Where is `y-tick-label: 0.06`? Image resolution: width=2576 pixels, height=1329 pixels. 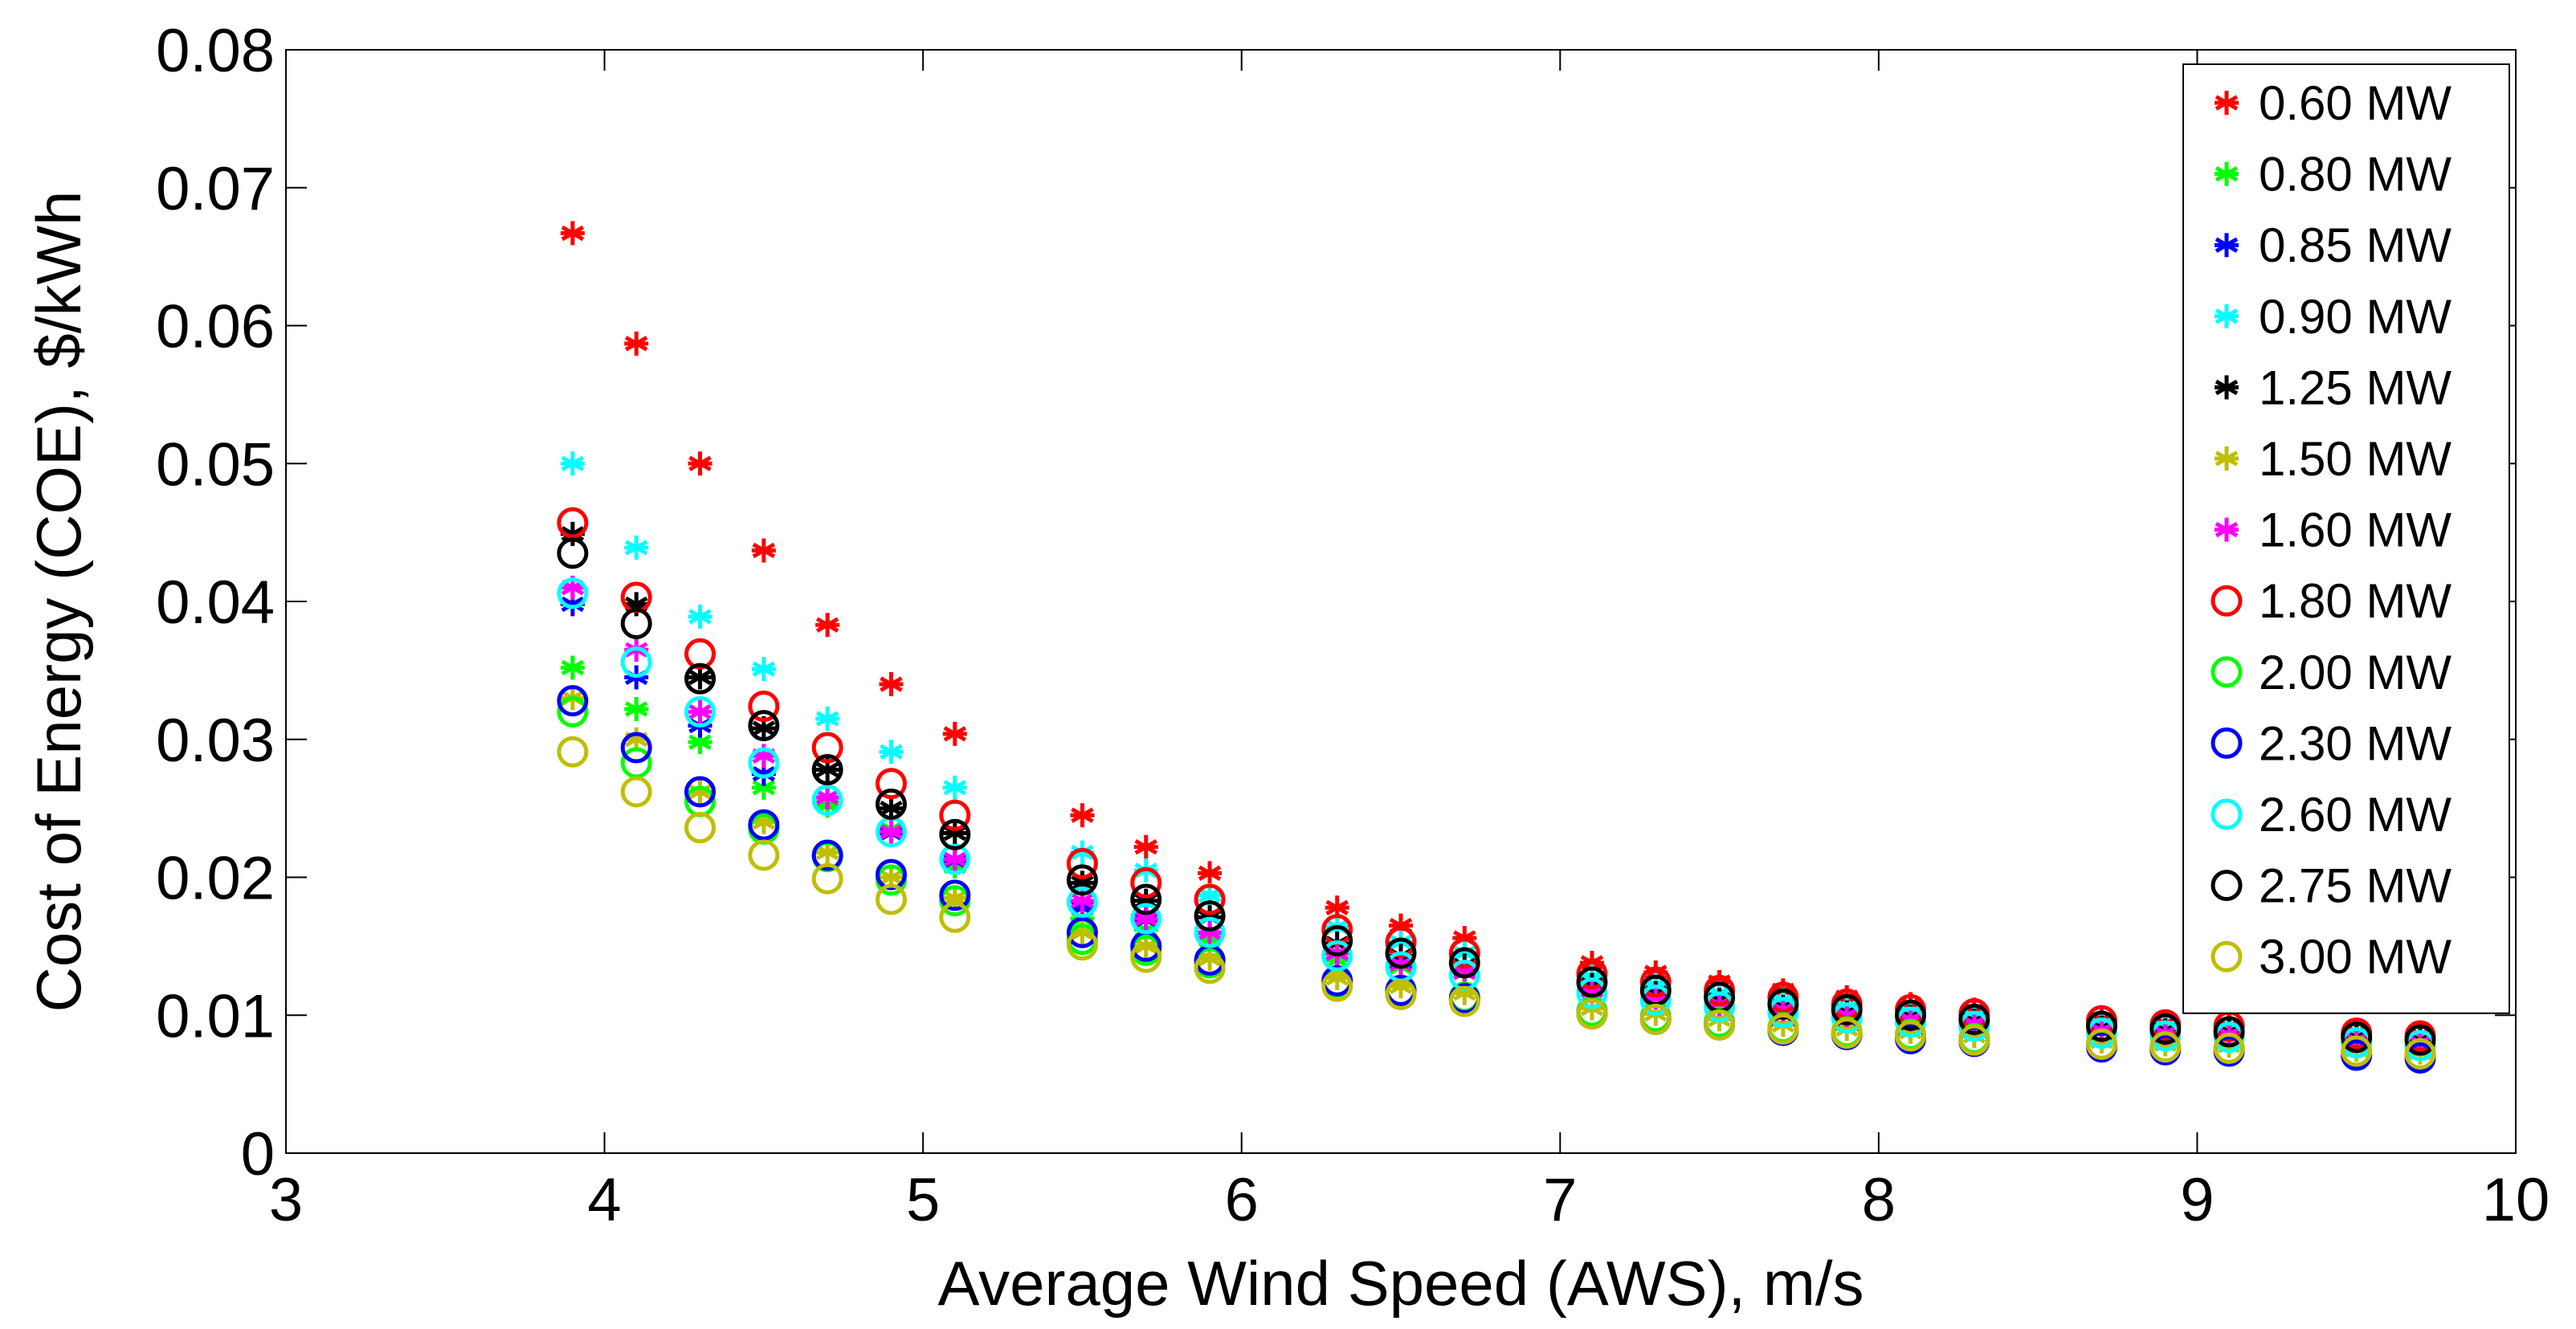 y-tick-label: 0.06 is located at coordinates (215, 327).